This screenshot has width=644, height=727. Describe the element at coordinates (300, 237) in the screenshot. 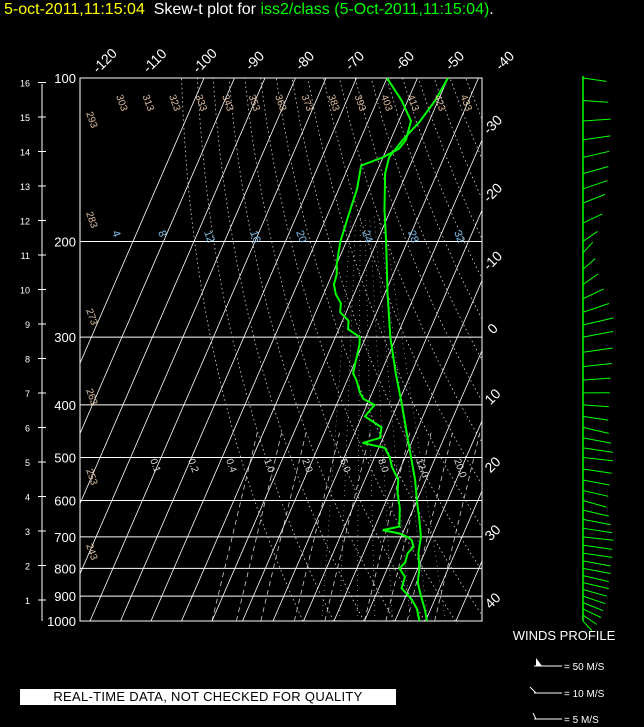

I see `theta-e-label: 20` at that location.